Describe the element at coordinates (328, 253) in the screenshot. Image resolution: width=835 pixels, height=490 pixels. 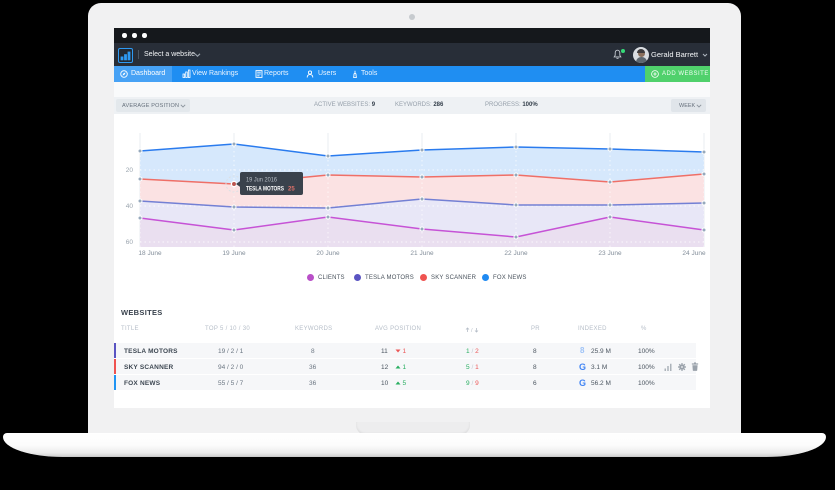
I see `svg-text: 20 June` at that location.